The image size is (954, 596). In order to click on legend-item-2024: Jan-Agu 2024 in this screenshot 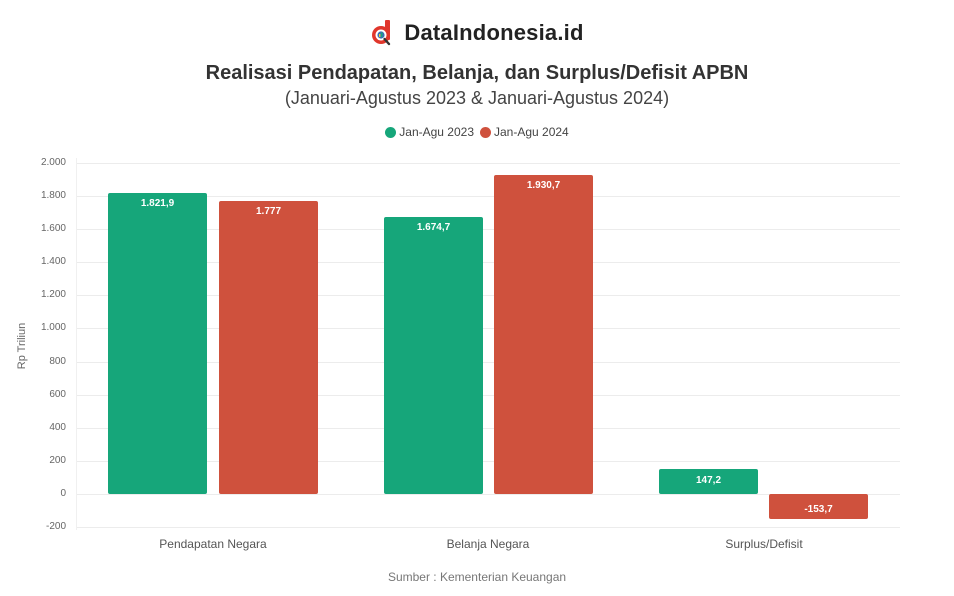, I will do `click(524, 132)`.